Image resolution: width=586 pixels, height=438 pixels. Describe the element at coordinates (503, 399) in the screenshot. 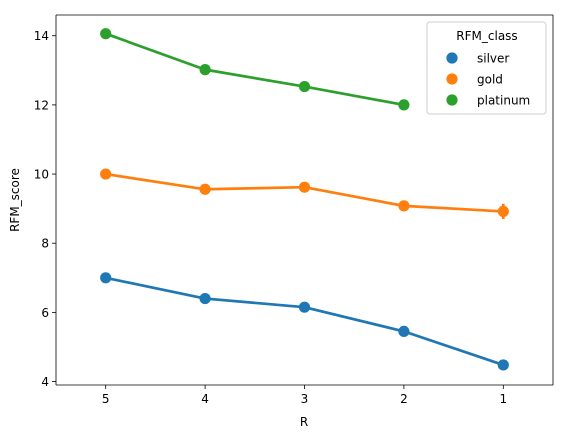

I see `x-tick-label: 1` at that location.